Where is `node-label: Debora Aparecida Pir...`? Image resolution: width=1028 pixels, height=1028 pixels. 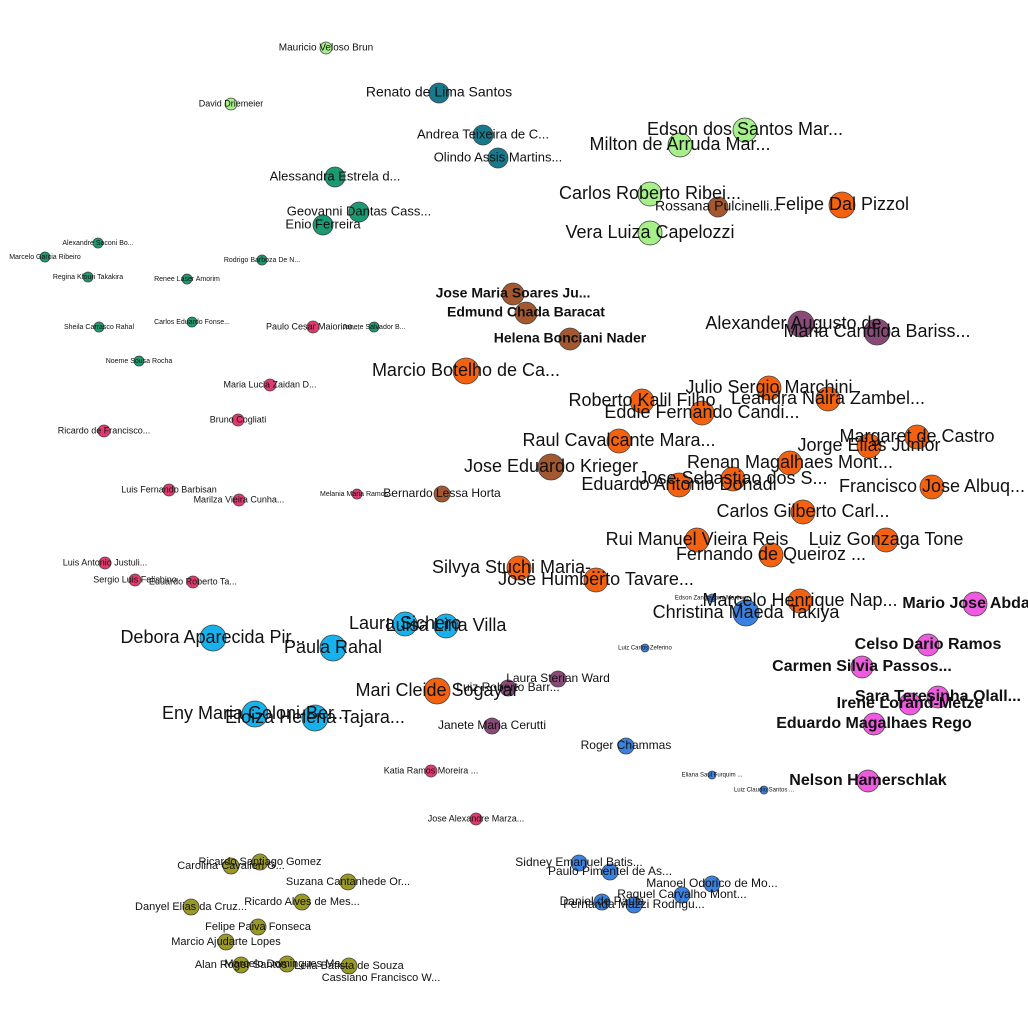 node-label: Debora Aparecida Pir... is located at coordinates (212, 637).